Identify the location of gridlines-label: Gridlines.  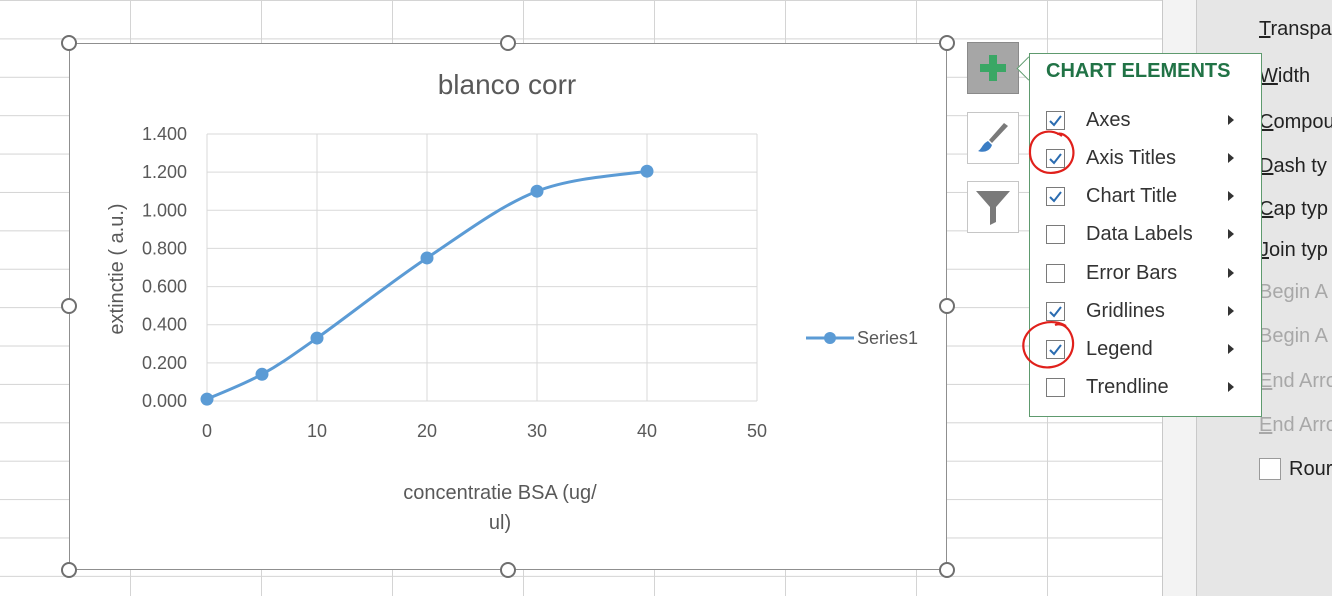
(1125, 311).